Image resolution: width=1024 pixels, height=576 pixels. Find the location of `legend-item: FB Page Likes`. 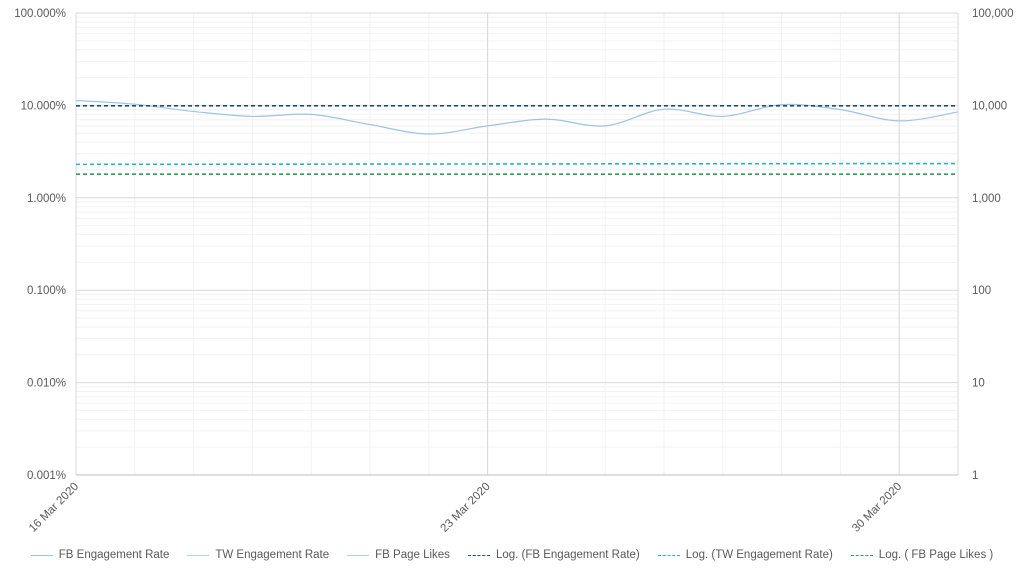

legend-item: FB Page Likes is located at coordinates (398, 555).